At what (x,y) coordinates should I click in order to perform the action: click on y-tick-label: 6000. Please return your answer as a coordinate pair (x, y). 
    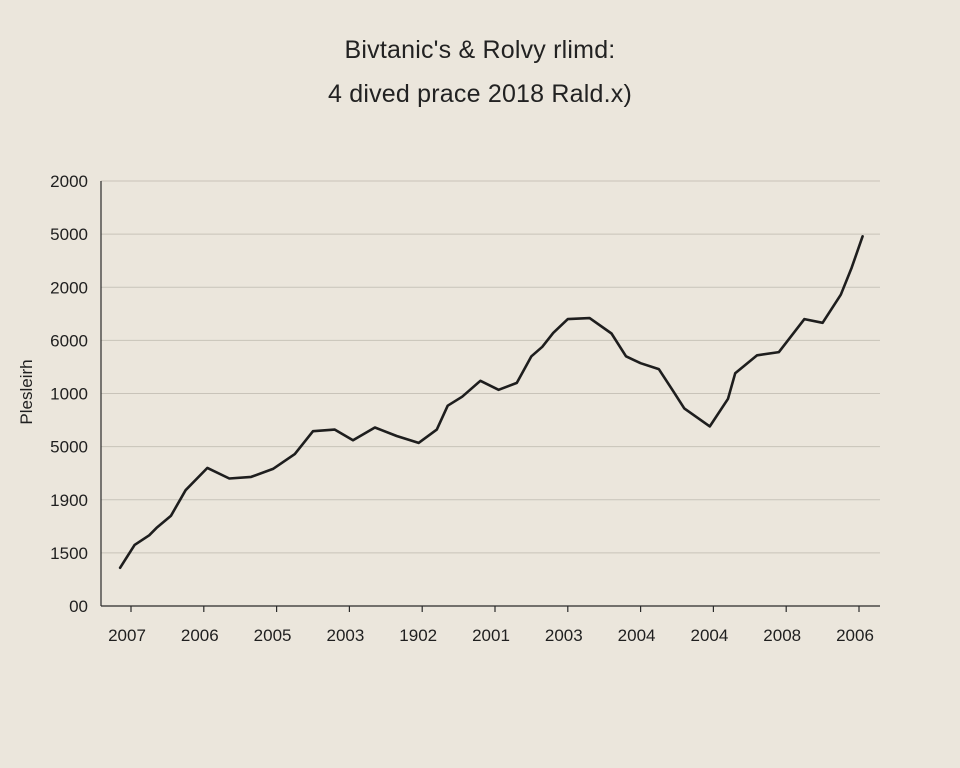
    Looking at the image, I should click on (69, 340).